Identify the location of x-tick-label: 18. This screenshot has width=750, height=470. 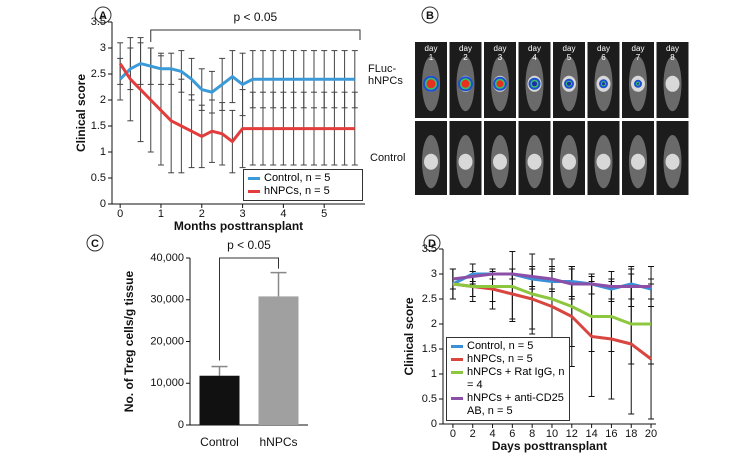
(631, 434).